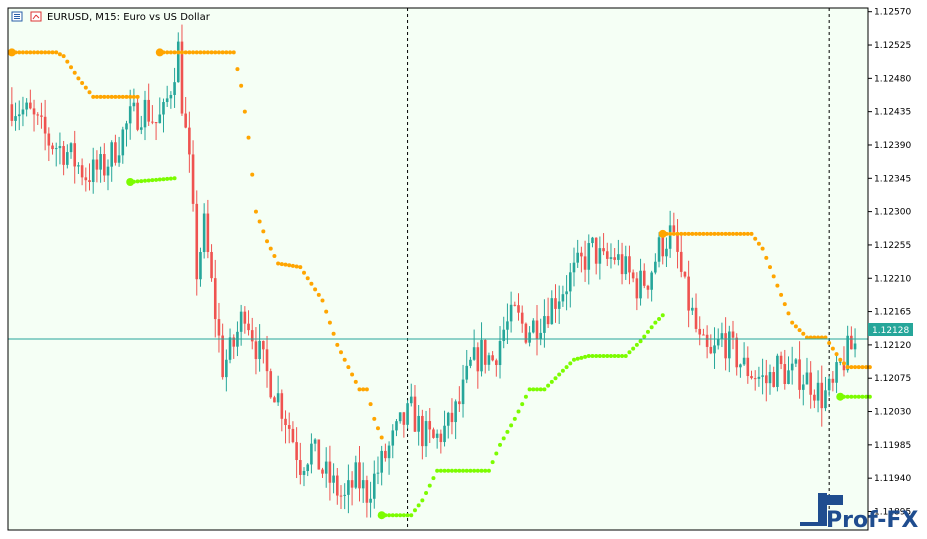 The width and height of the screenshot is (927, 539). I want to click on logo-text: Prof-FX, so click(872, 520).